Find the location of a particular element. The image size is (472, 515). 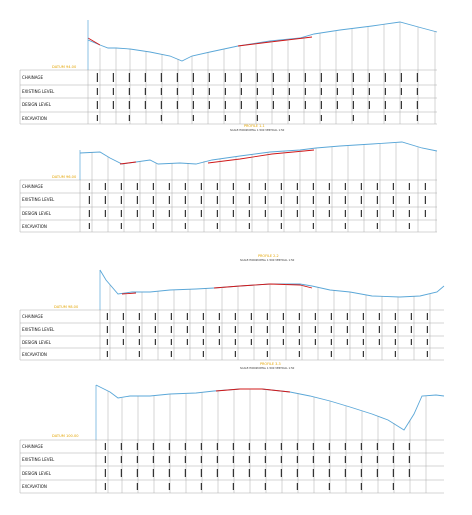

profile-3-row-existing: EXISTING LEVEL is located at coordinates (38, 329).